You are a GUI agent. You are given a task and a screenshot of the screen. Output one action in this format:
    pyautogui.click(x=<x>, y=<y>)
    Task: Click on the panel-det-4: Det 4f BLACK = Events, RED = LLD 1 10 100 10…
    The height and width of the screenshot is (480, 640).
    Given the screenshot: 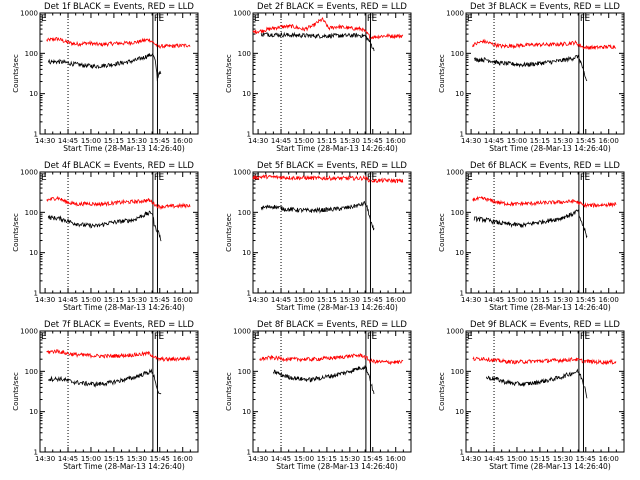 What is the action you would take?
    pyautogui.click(x=105, y=236)
    